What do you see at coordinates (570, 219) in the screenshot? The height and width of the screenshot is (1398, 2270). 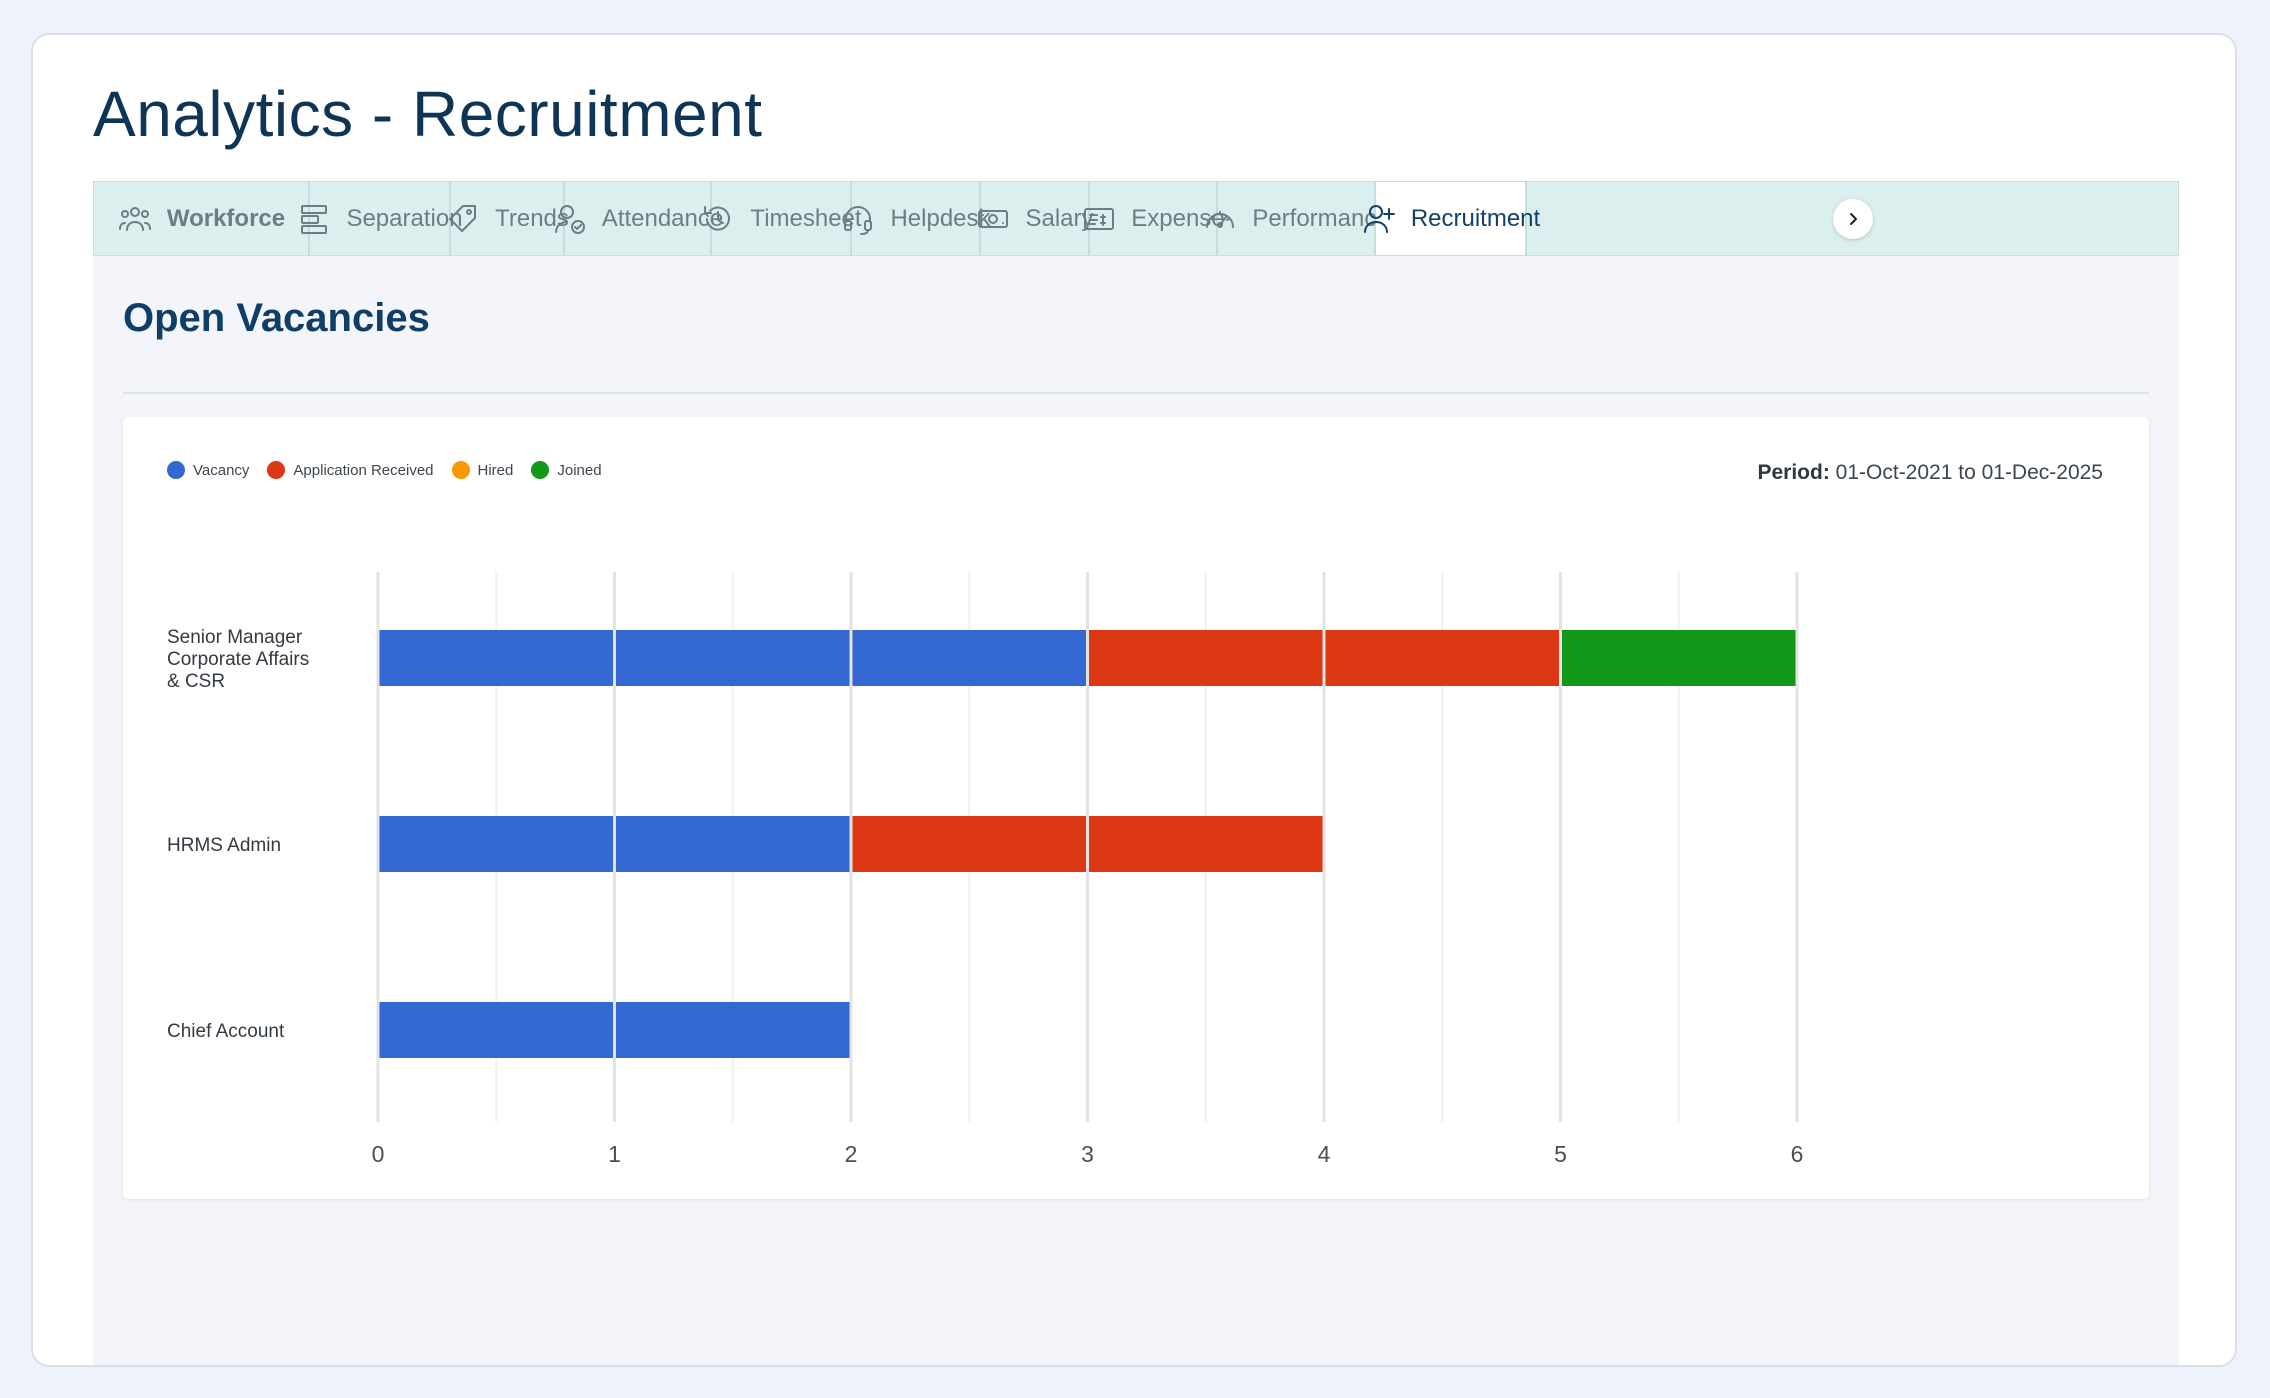 I see `user-check-icon` at bounding box center [570, 219].